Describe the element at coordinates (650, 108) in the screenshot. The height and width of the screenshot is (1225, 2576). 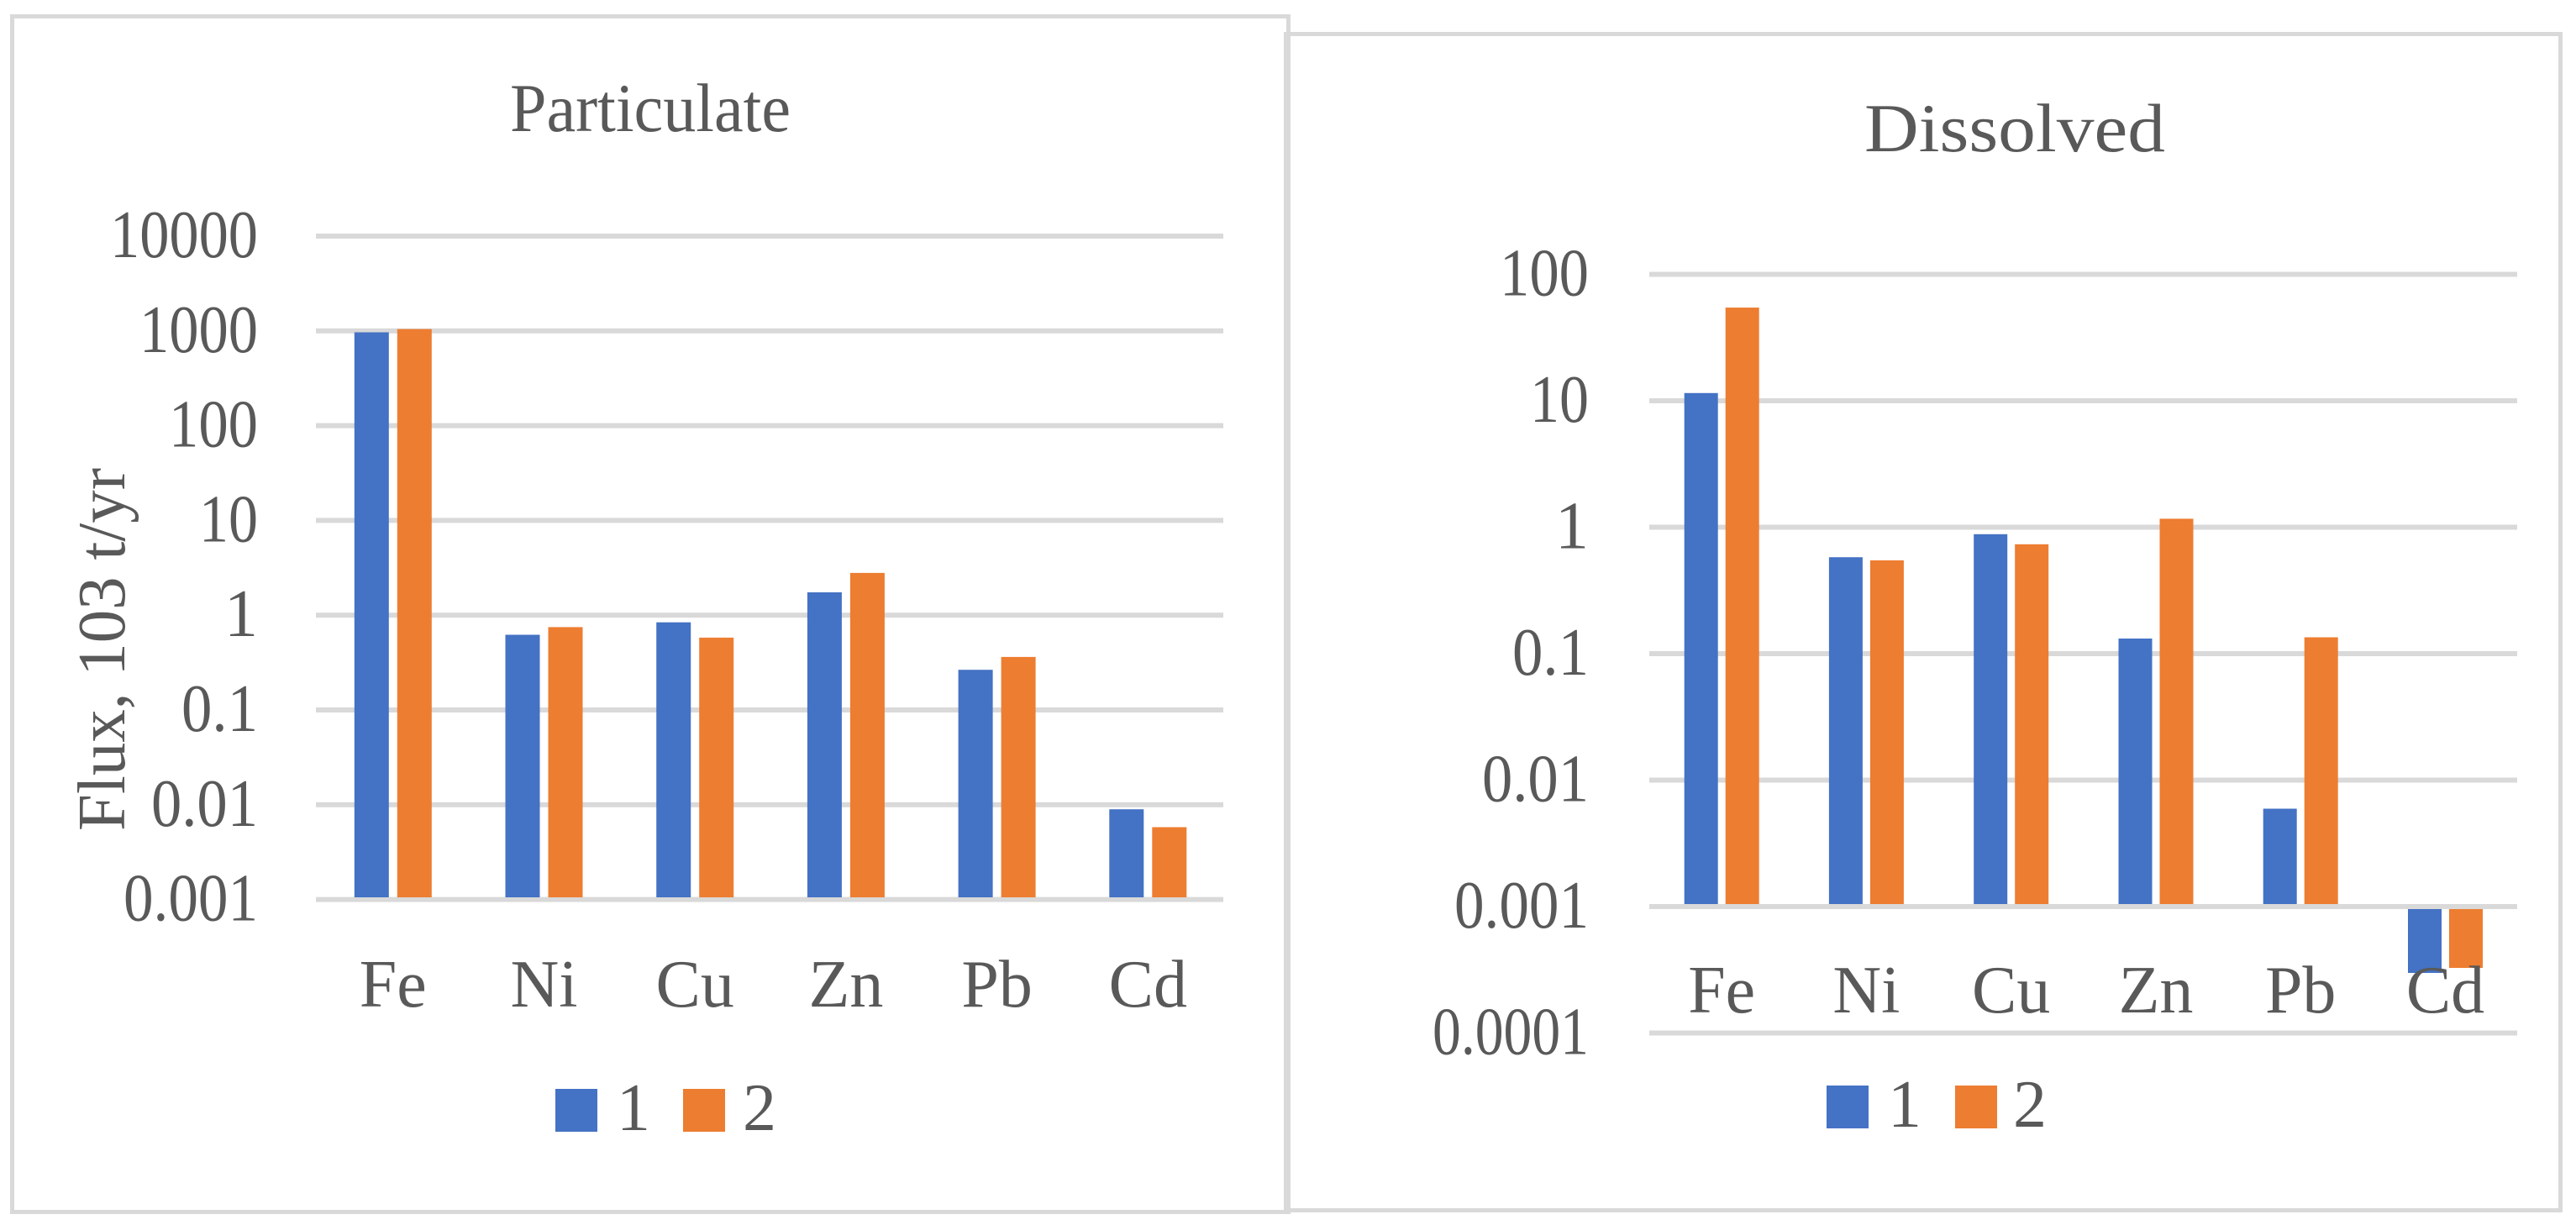
I see `svg-text: Particulate` at that location.